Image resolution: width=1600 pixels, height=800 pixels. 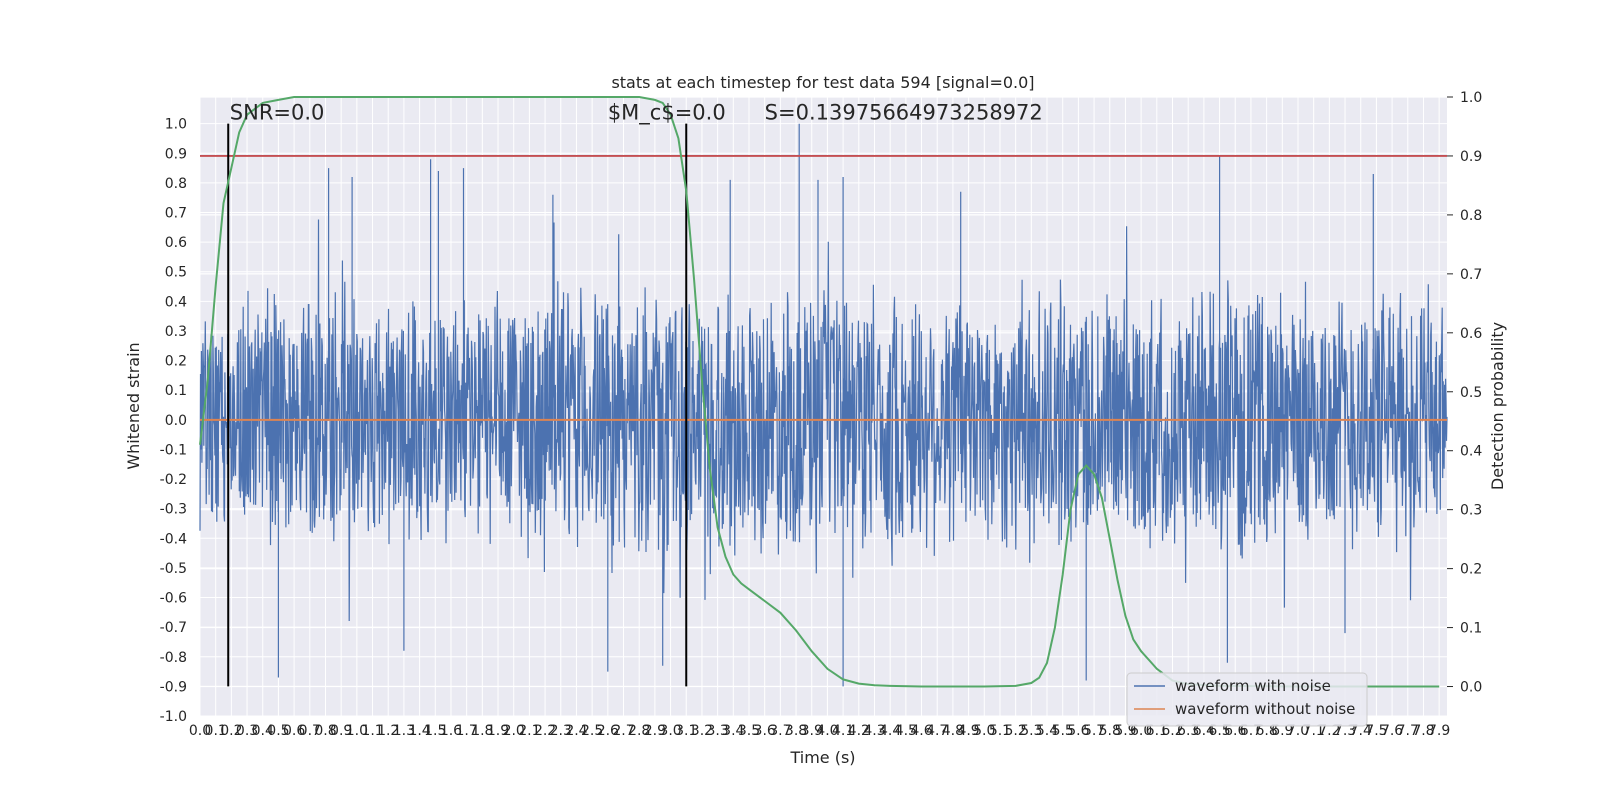 I want to click on x-tick-label: 1.6, so click(x=451, y=731).